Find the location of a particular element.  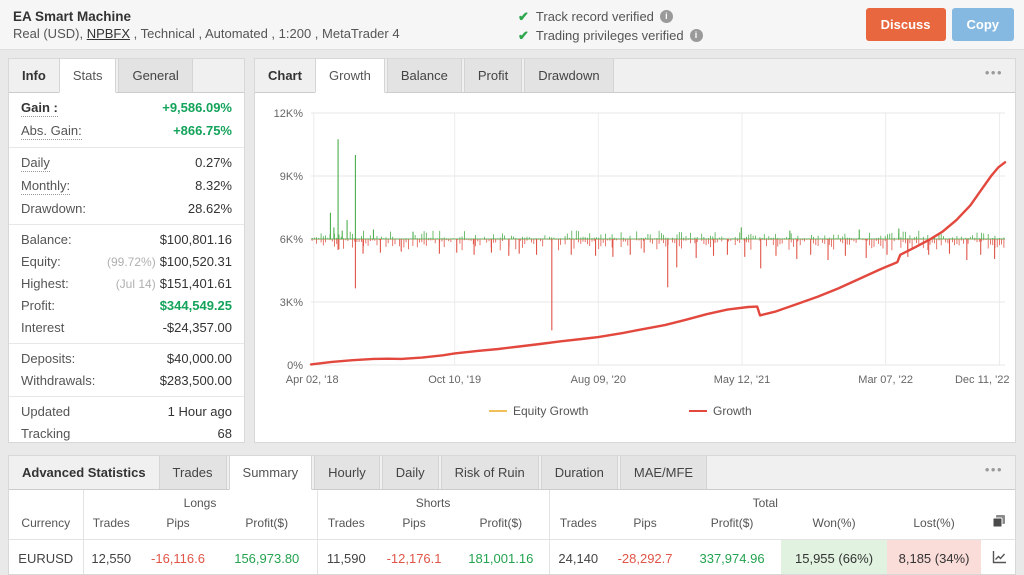

x-axis-tick: Apr 02, '18 is located at coordinates (312, 380).